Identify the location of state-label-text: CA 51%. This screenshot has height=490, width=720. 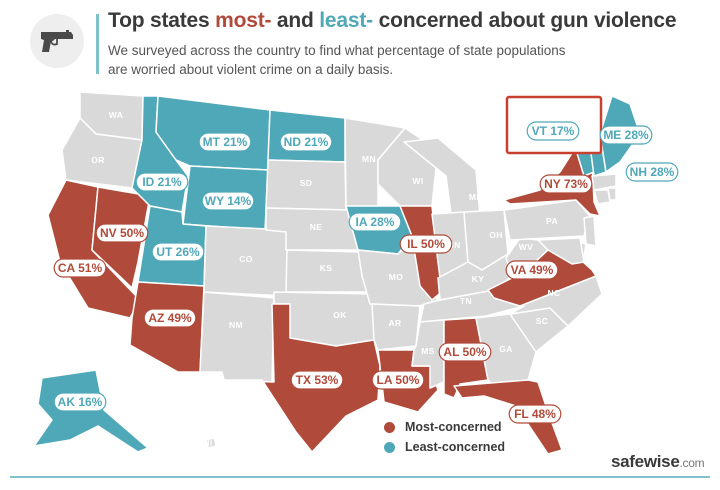
(80, 268).